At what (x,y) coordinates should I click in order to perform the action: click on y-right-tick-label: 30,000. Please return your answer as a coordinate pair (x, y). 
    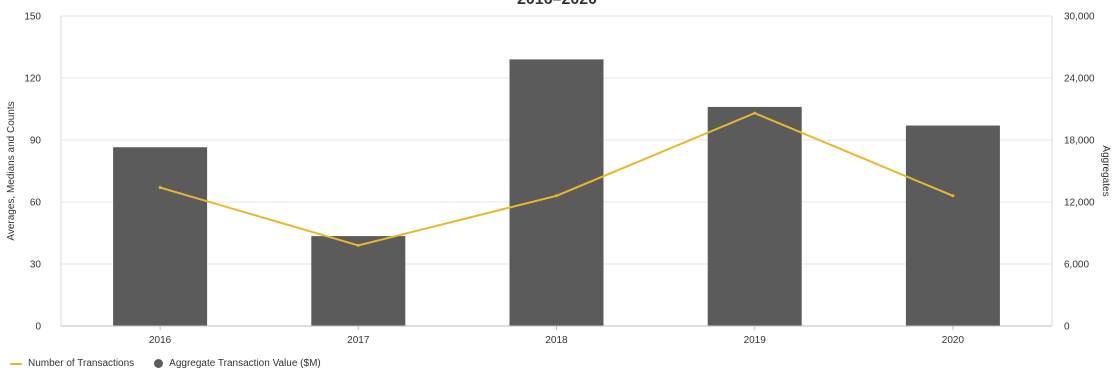
    Looking at the image, I should click on (1079, 17).